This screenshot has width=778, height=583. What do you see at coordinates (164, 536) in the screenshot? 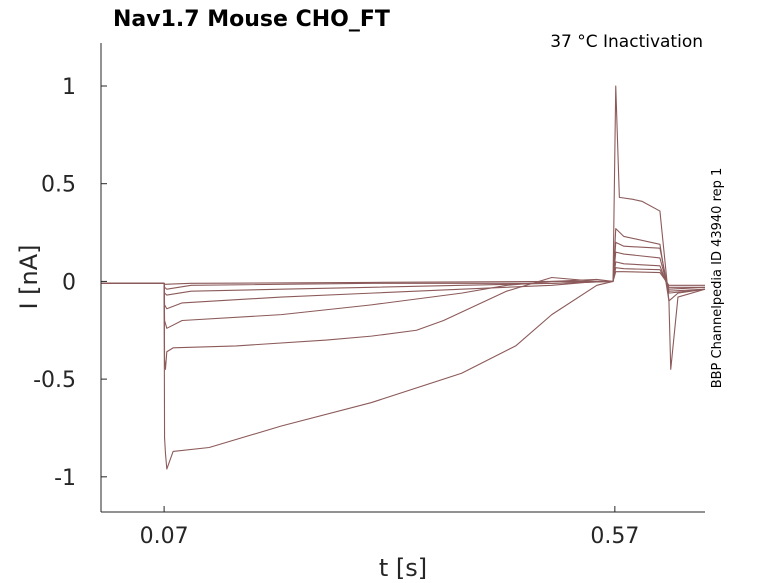
I see `x-tick-label: 0.07` at bounding box center [164, 536].